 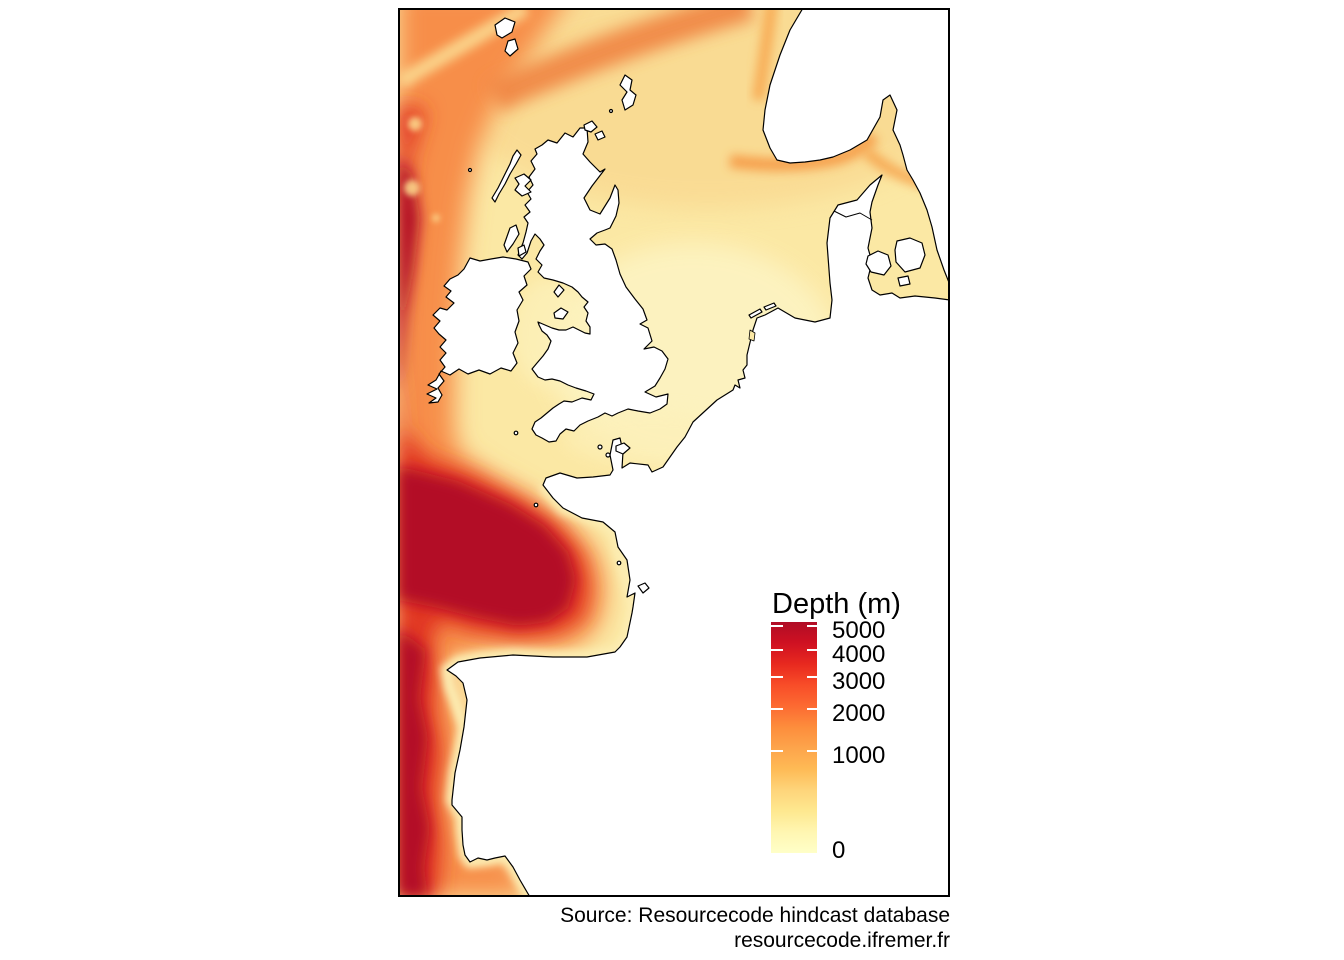 I want to click on legend-tick-label: 2000, so click(x=859, y=714).